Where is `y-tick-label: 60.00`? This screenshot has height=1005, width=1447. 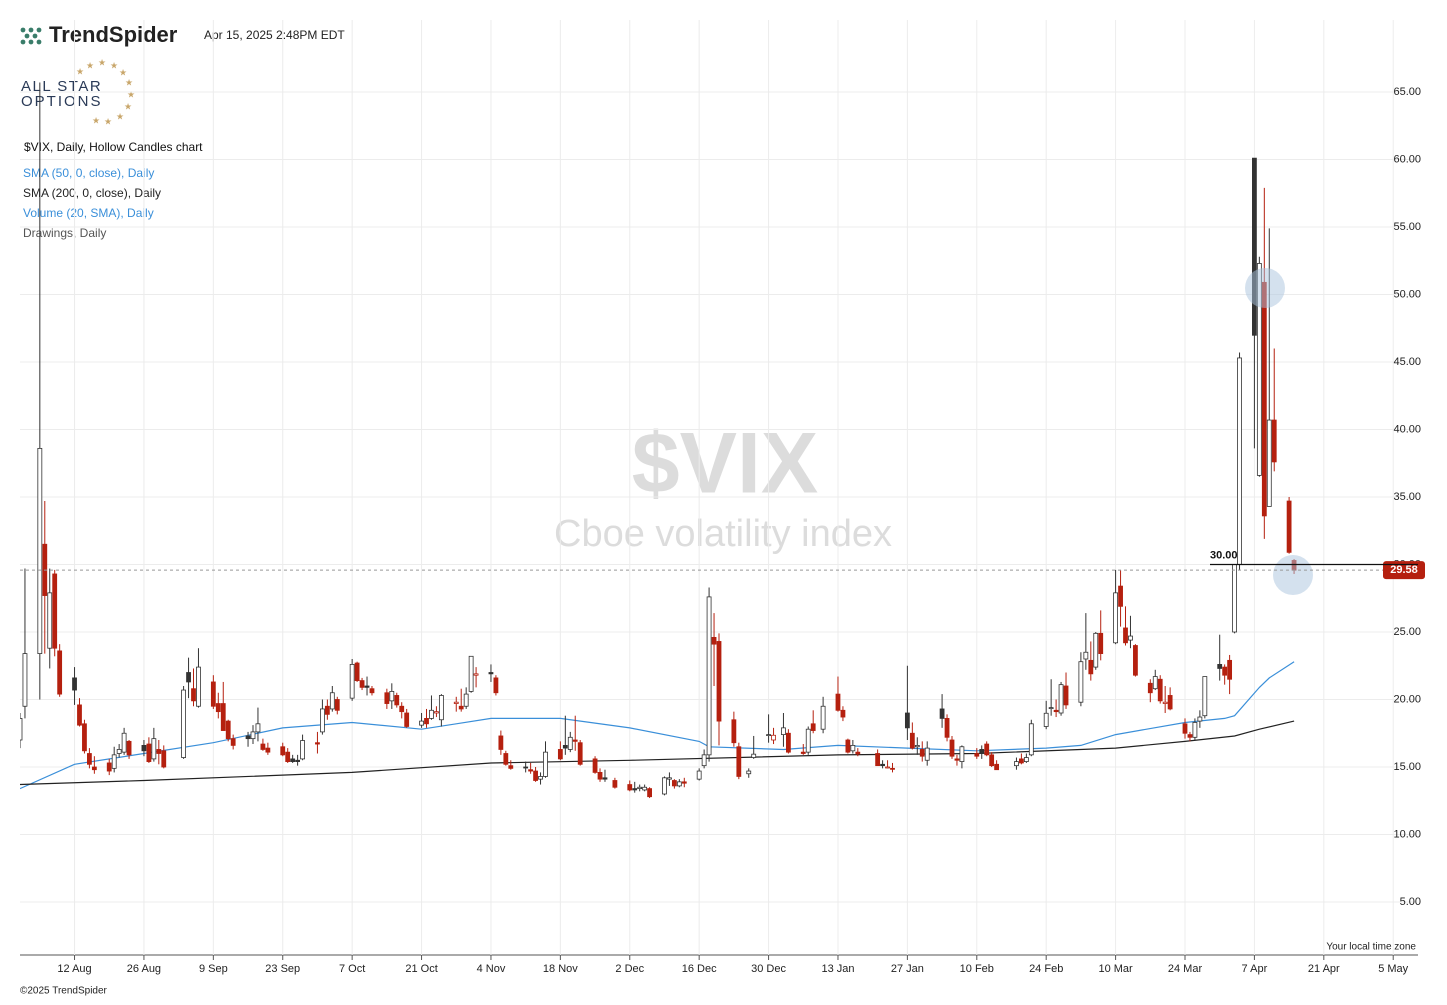
y-tick-label: 60.00 is located at coordinates (1407, 159).